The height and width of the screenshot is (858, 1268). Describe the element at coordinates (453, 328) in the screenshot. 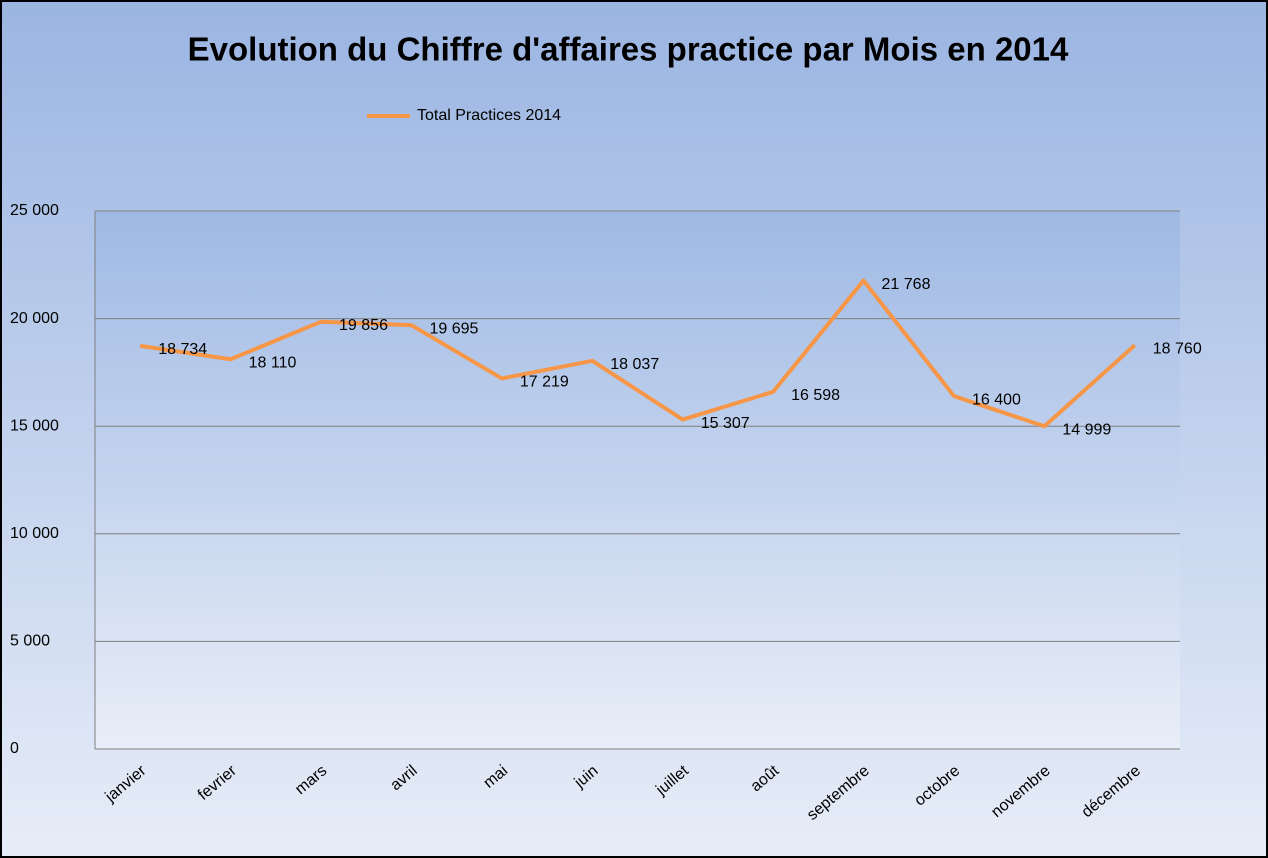

I see `data-label: 19 695` at that location.